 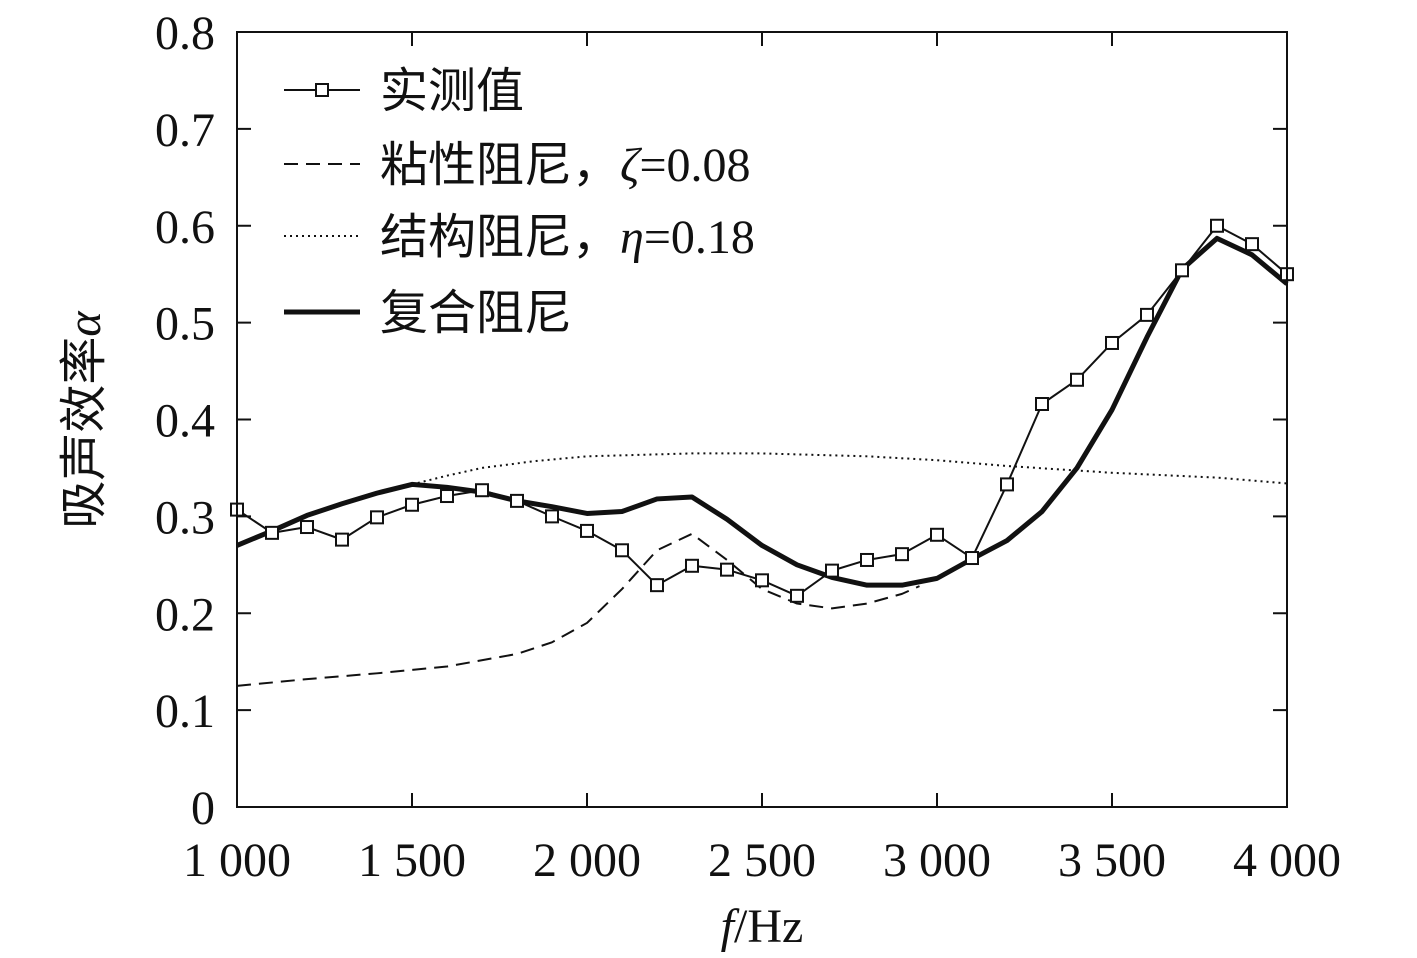 I want to click on y-tick-label: 0.4, so click(x=185, y=421).